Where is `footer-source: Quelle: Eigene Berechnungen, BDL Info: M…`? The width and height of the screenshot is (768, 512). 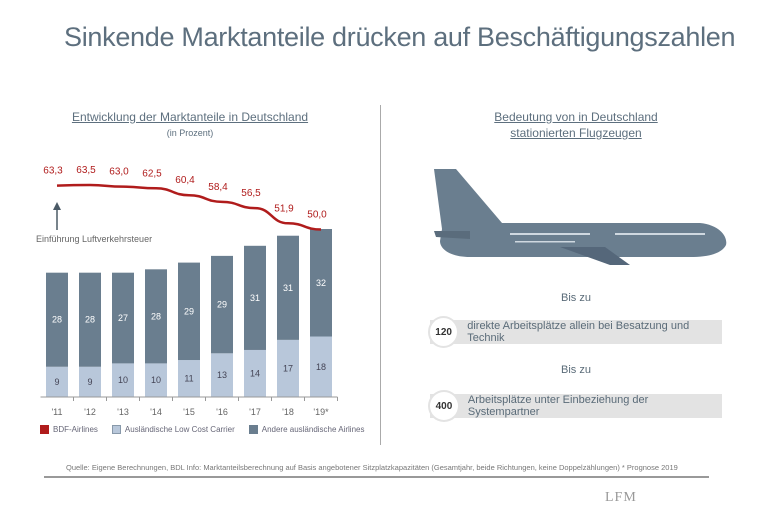
footer-source: Quelle: Eigene Berechnungen, BDL Info: M… is located at coordinates (372, 467).